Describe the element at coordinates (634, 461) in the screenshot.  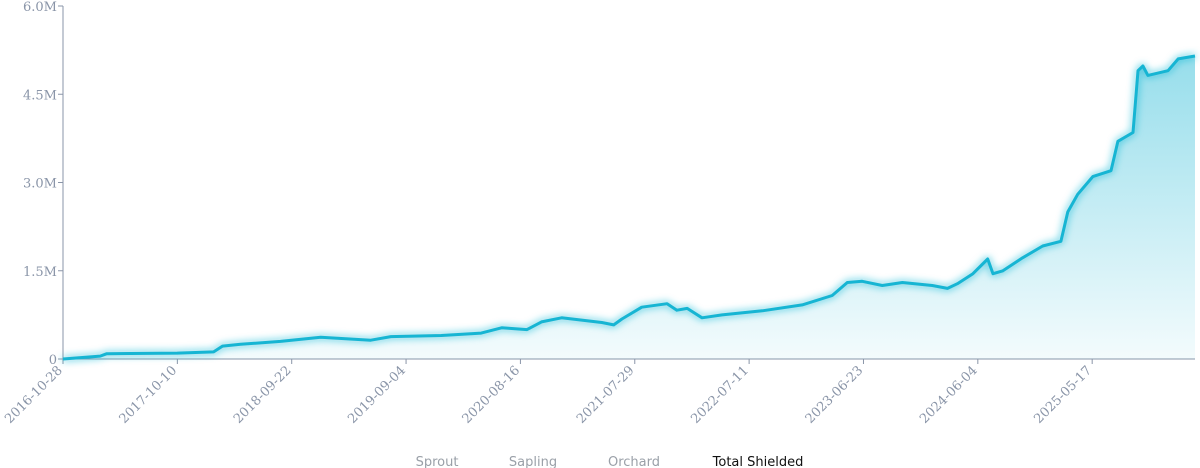
I see `legend-item: Orchard` at that location.